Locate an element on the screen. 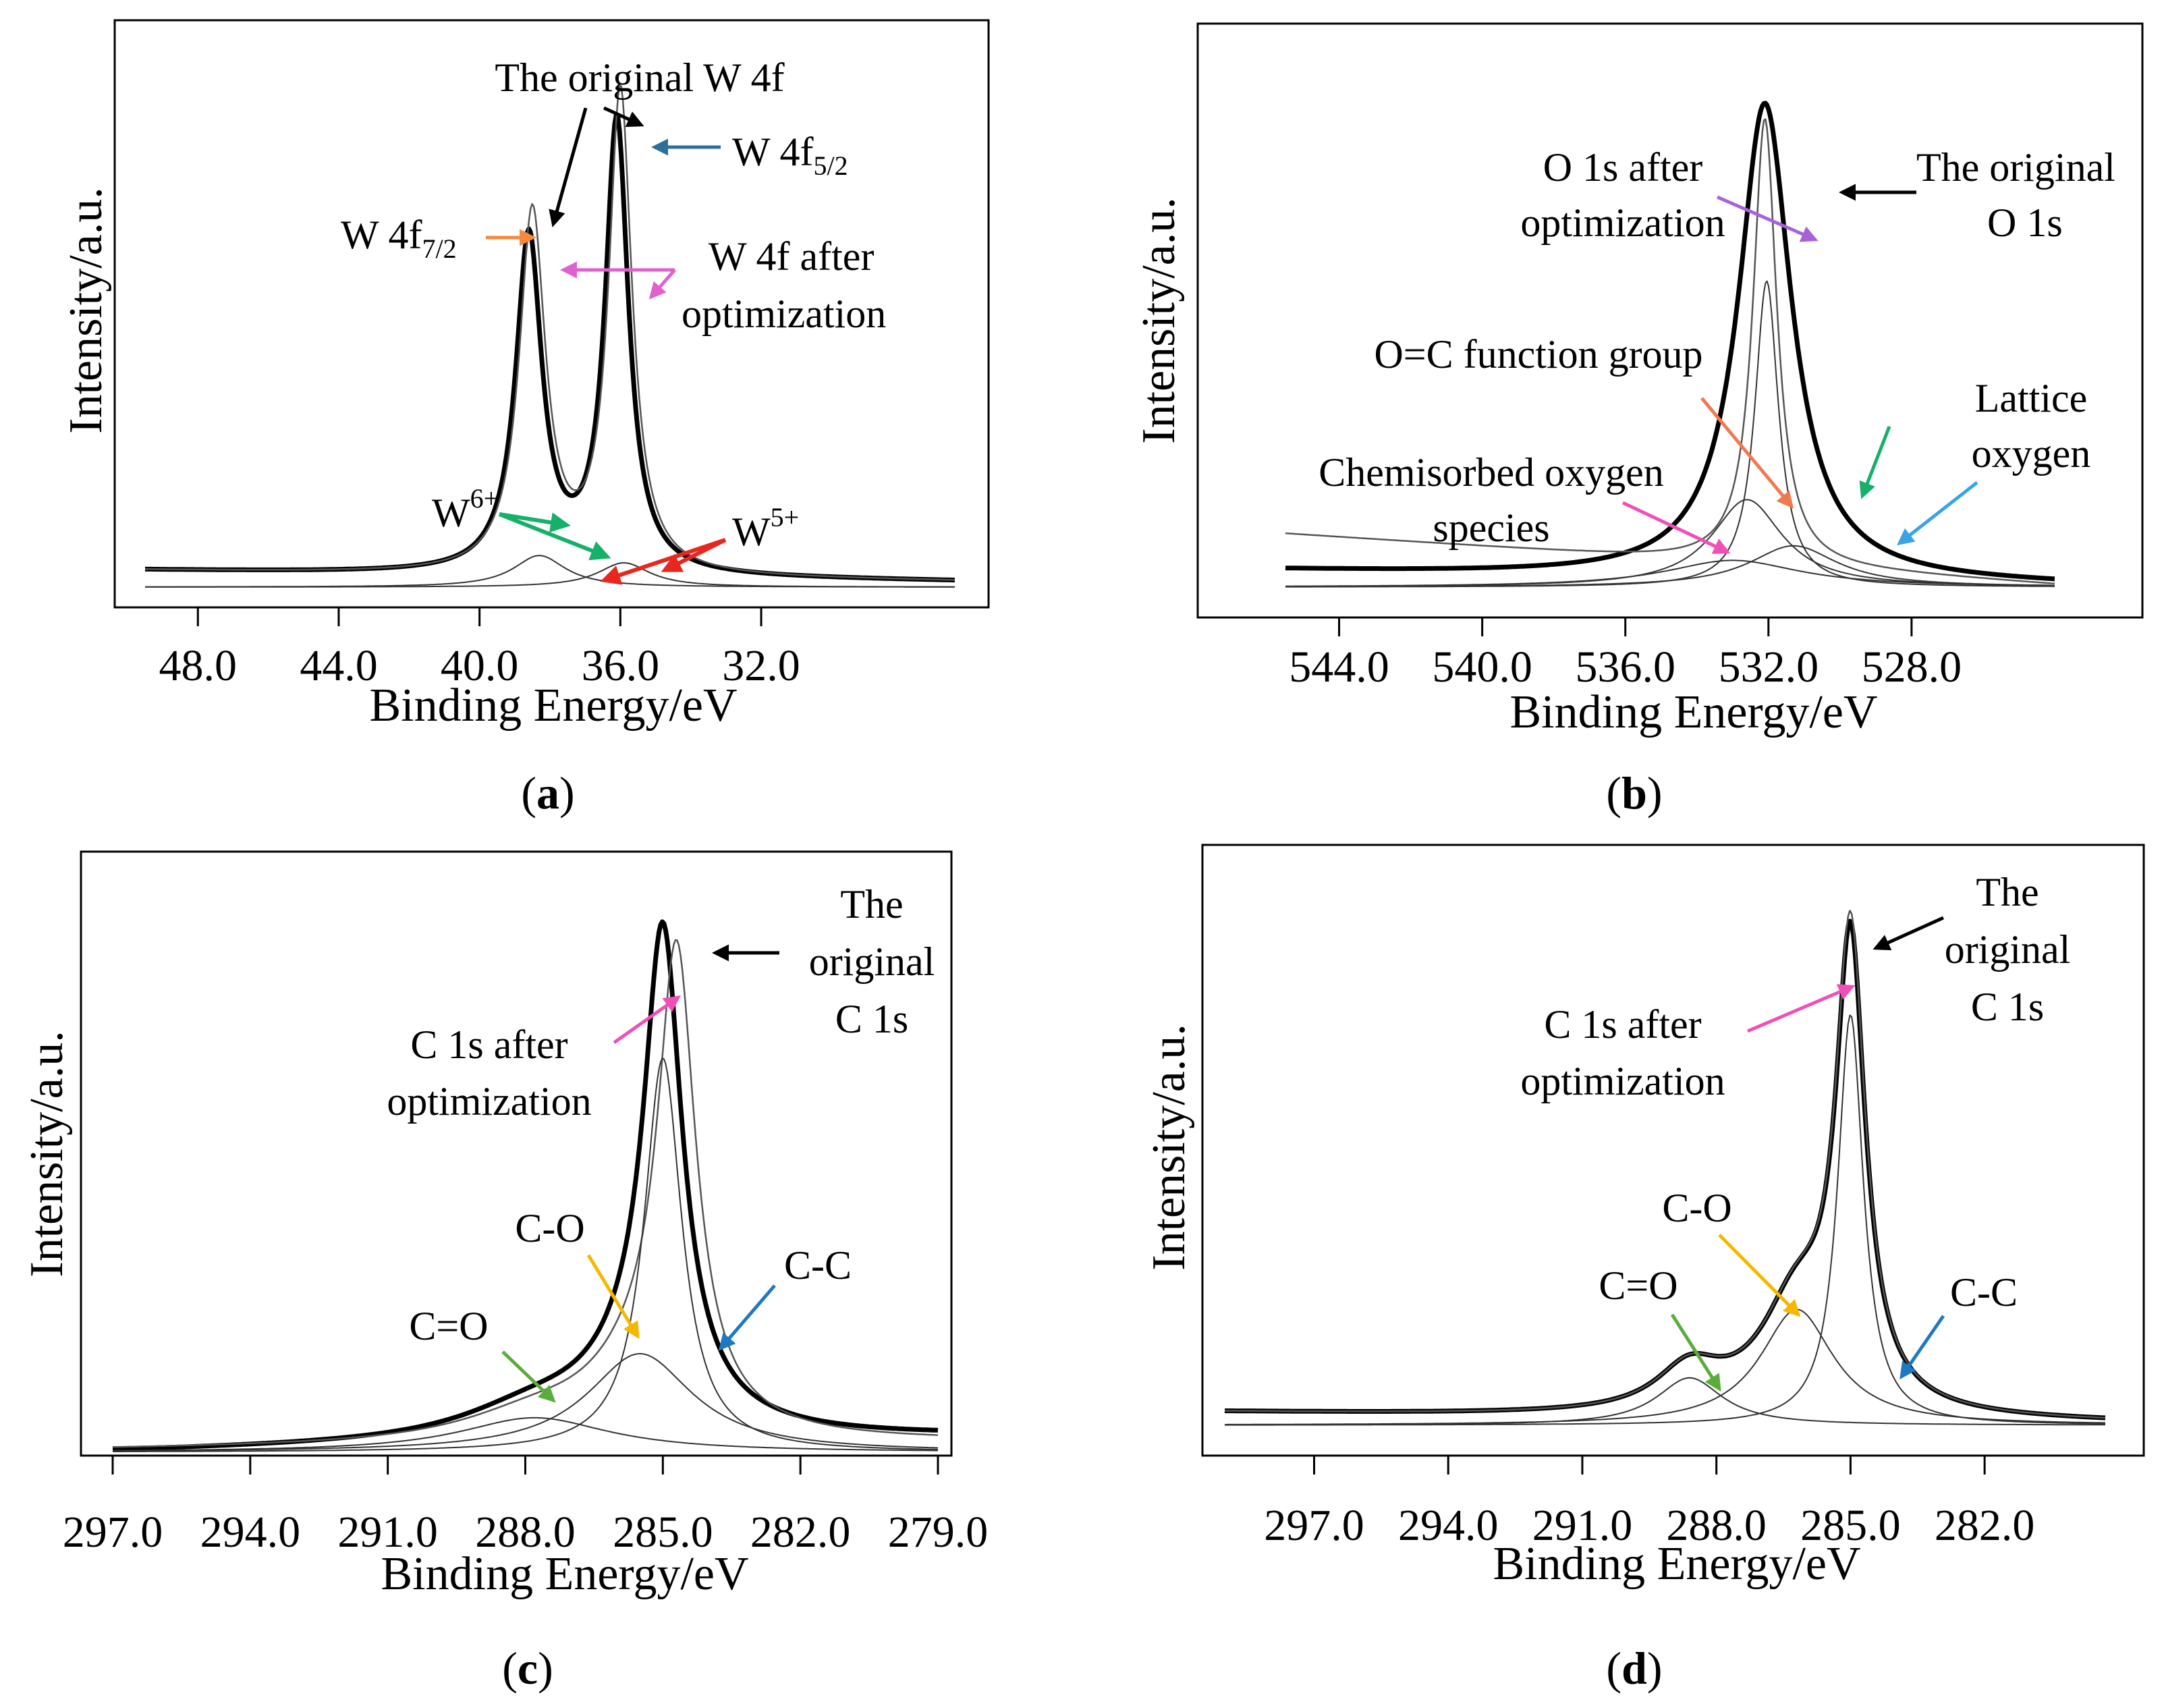  panel-d-tick-label: 291.0 is located at coordinates (1582, 1526).